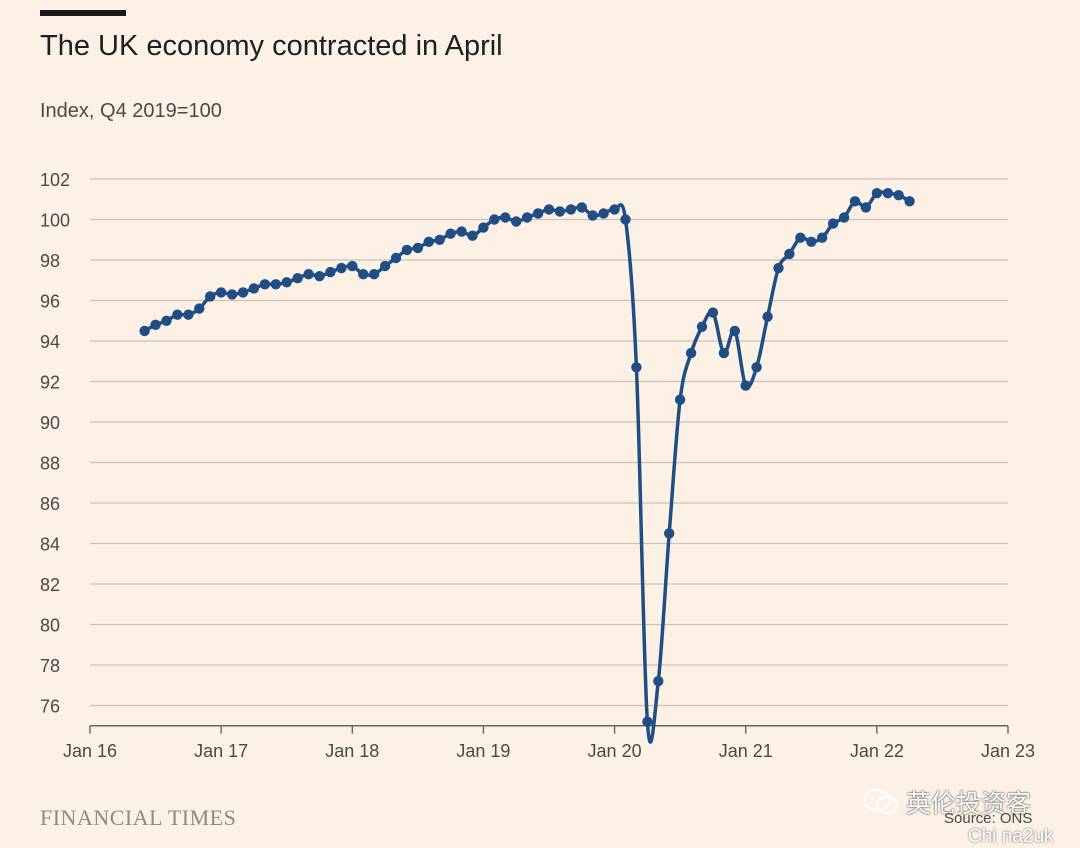  I want to click on y-tick-label: 94, so click(50, 342).